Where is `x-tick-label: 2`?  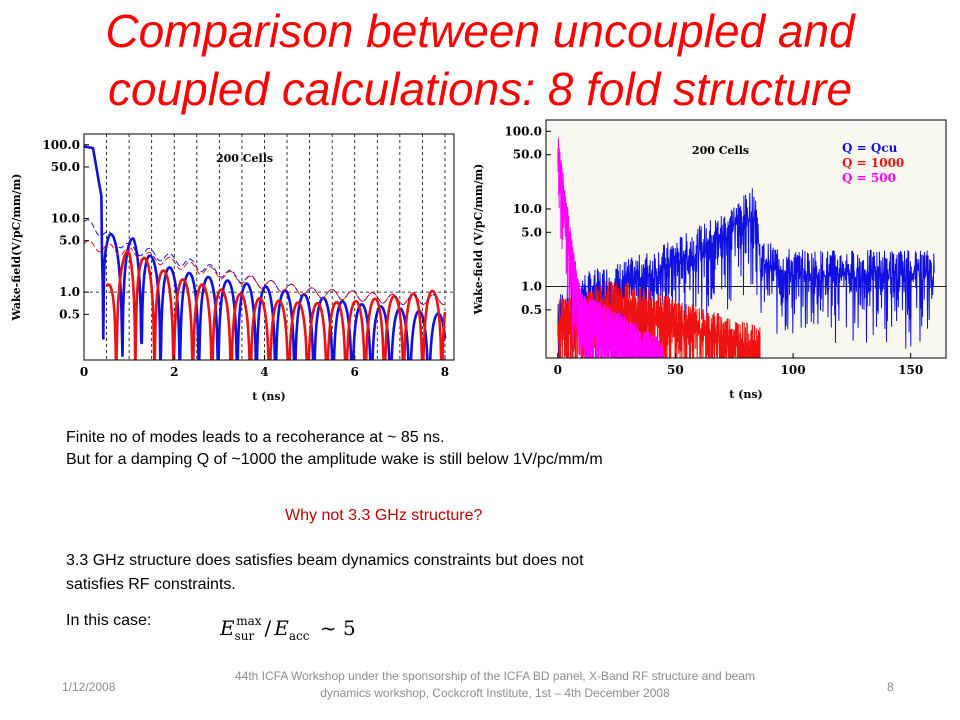 x-tick-label: 2 is located at coordinates (174, 372).